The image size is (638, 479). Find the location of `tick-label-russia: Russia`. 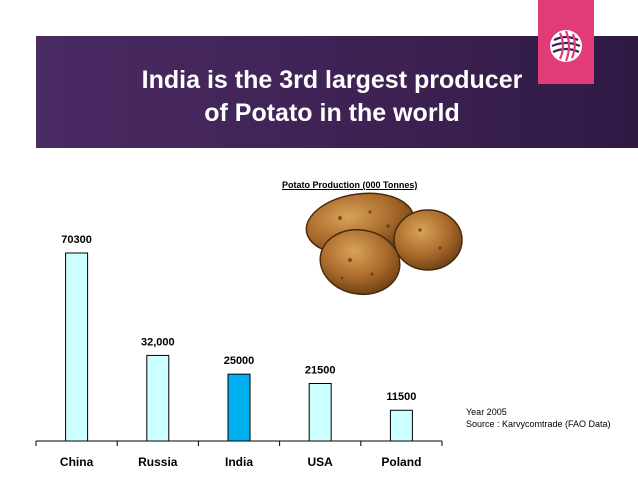

tick-label-russia: Russia is located at coordinates (158, 462).